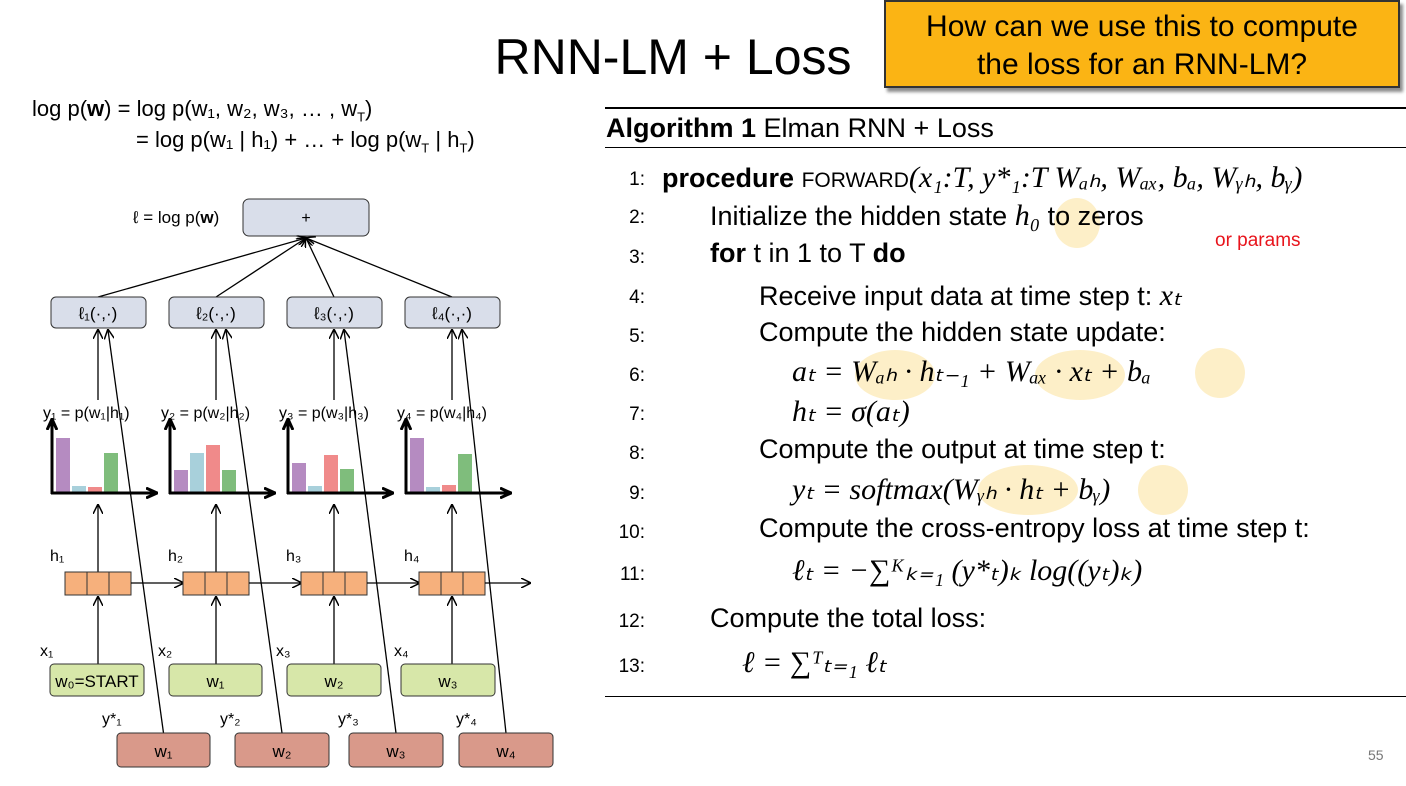  Describe the element at coordinates (1170, 295) in the screenshot. I see `math: xₜ` at that location.